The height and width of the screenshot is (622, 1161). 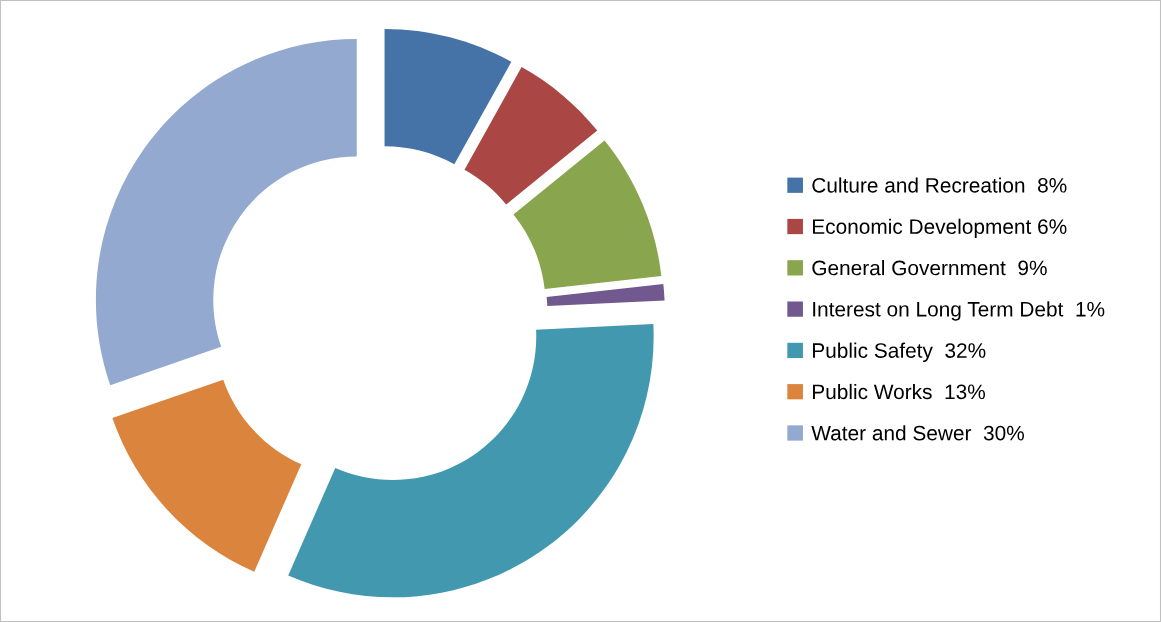 What do you see at coordinates (899, 391) in the screenshot?
I see `legend-label: Public Works 13%` at bounding box center [899, 391].